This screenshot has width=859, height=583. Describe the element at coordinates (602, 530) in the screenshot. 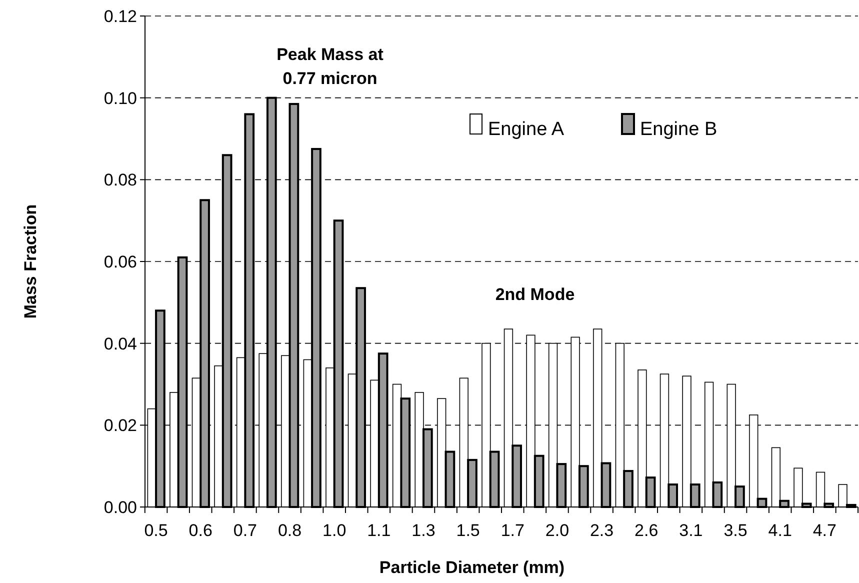

I see `x-tick-label: 2.3` at that location.